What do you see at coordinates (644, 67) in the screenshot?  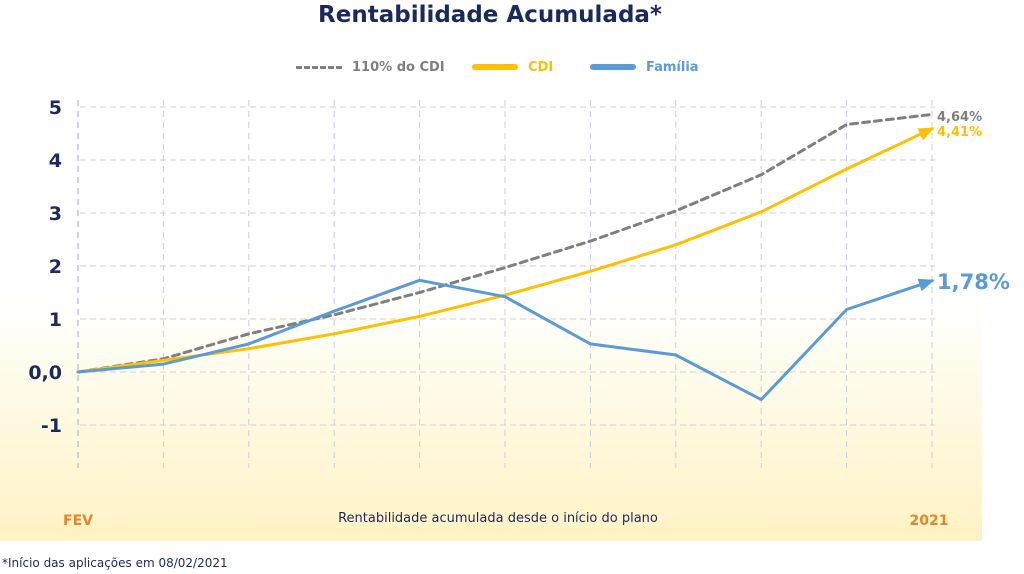 I see `legend-item-familia: Família` at bounding box center [644, 67].